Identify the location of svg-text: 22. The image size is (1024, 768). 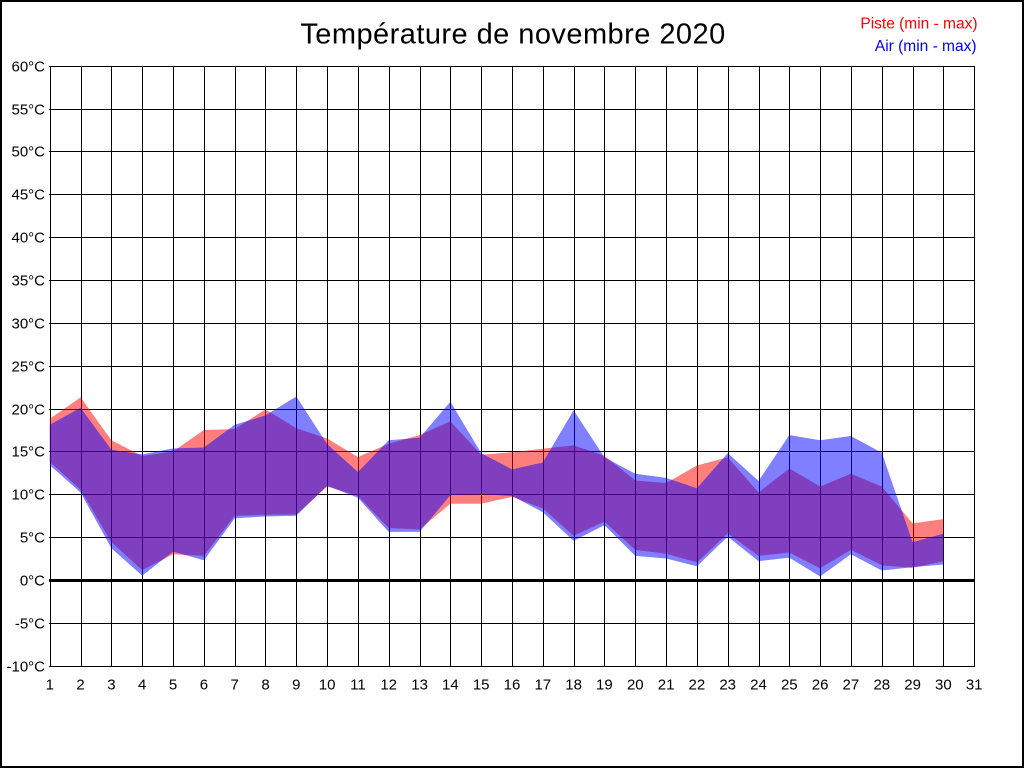
(697, 685).